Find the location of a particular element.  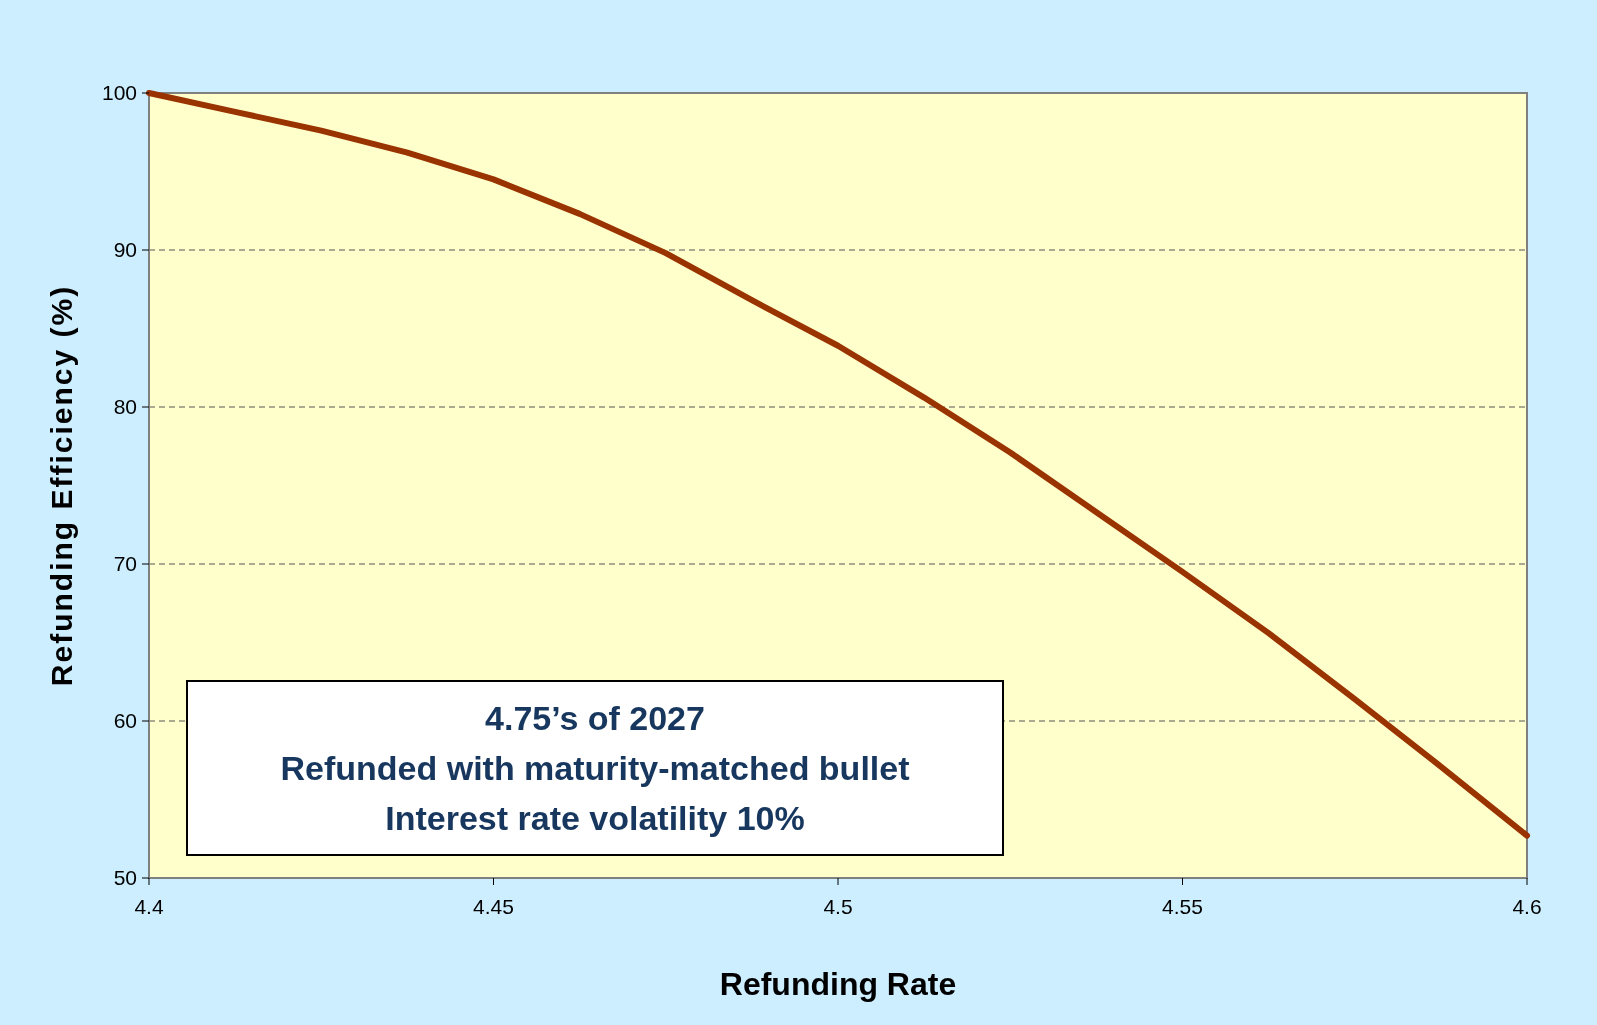

x-tick-label: 4.55 is located at coordinates (1182, 906).